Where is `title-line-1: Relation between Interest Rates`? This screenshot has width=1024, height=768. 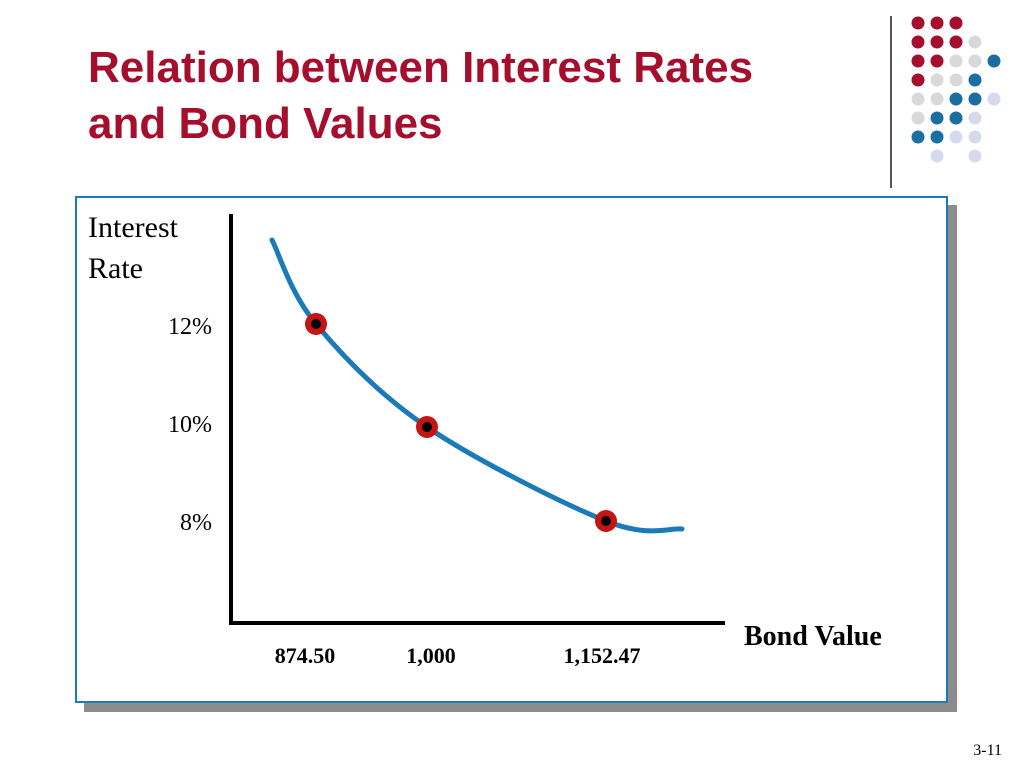
title-line-1: Relation between Interest Rates is located at coordinates (421, 67).